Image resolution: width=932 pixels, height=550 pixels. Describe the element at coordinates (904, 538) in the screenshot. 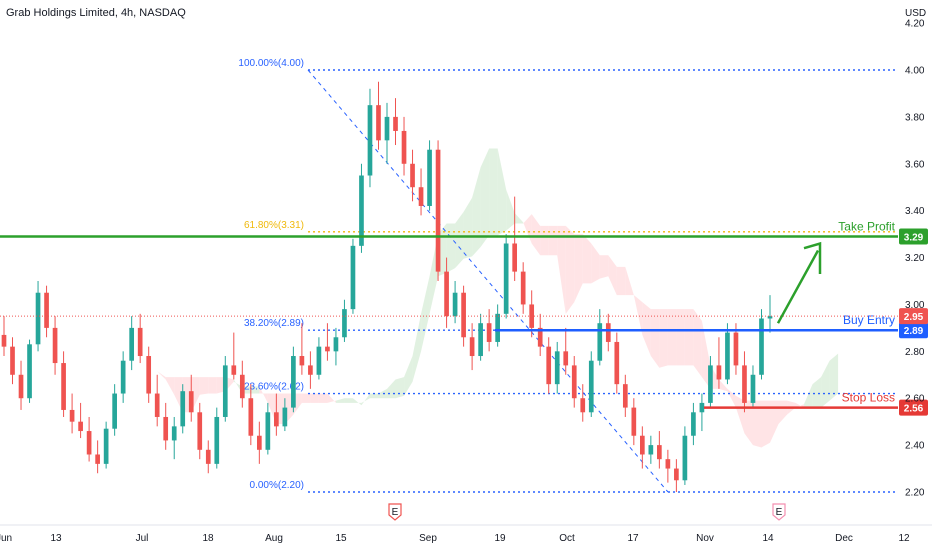

I see `time-tick-label: 12` at that location.